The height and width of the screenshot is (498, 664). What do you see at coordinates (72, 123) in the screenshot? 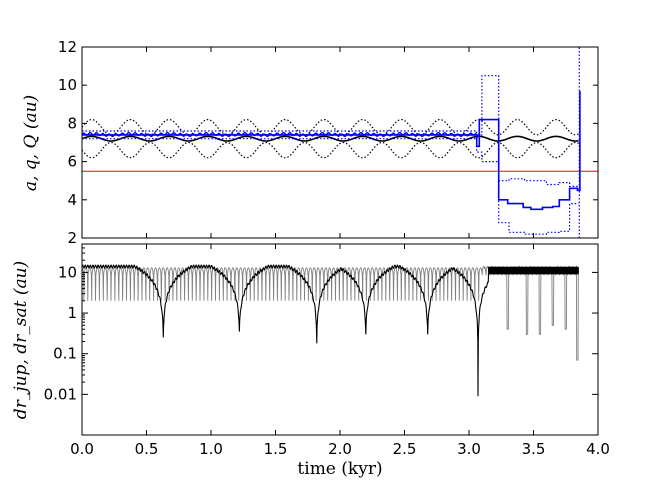
I see `top-y-tick-label: 8` at bounding box center [72, 123].